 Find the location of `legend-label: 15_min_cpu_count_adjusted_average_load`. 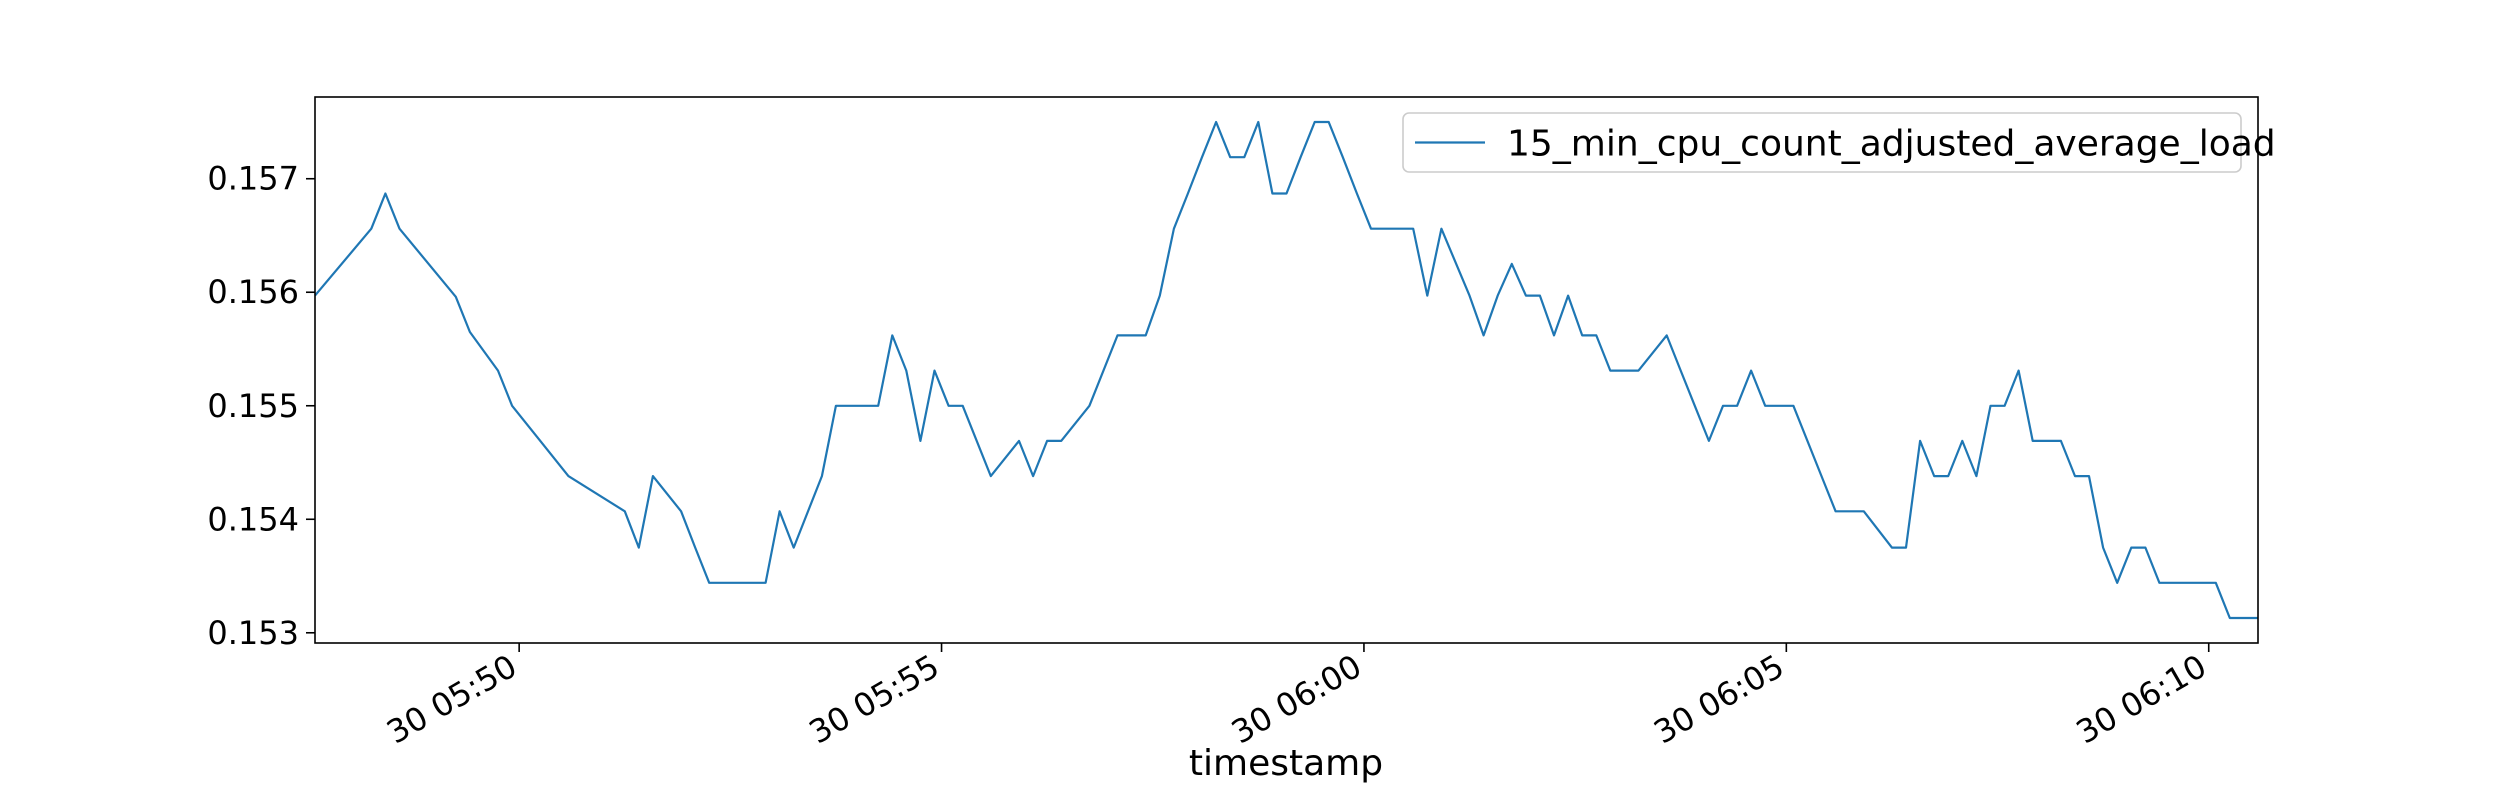

legend-label: 15_min_cpu_count_adjusted_average_load is located at coordinates (1891, 144).